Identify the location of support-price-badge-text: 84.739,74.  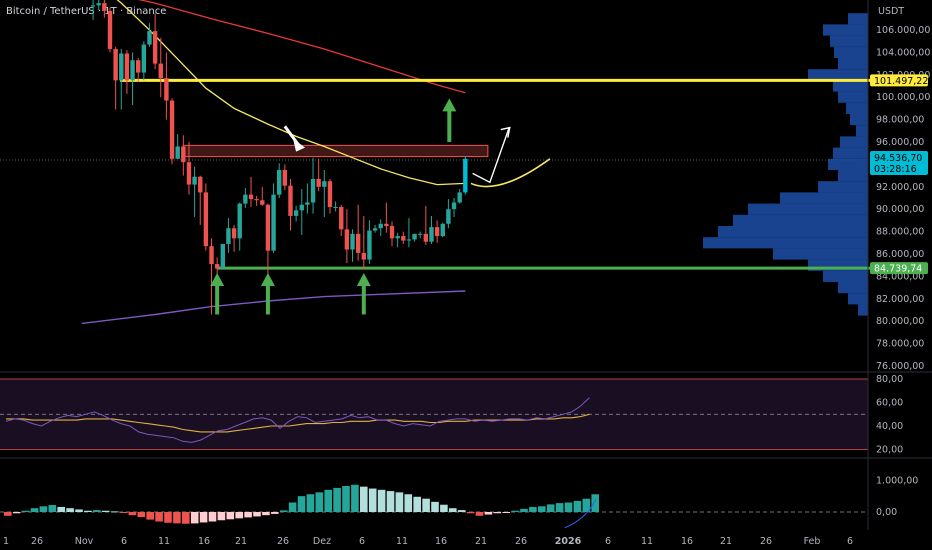
(898, 269).